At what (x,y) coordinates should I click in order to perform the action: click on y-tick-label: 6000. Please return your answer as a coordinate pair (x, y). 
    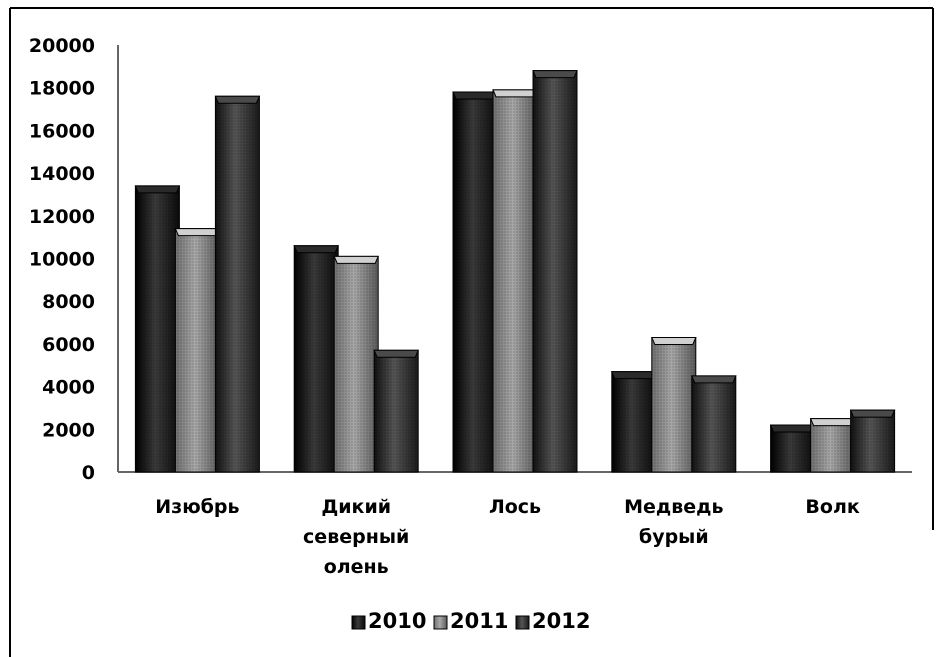
    Looking at the image, I should click on (68, 345).